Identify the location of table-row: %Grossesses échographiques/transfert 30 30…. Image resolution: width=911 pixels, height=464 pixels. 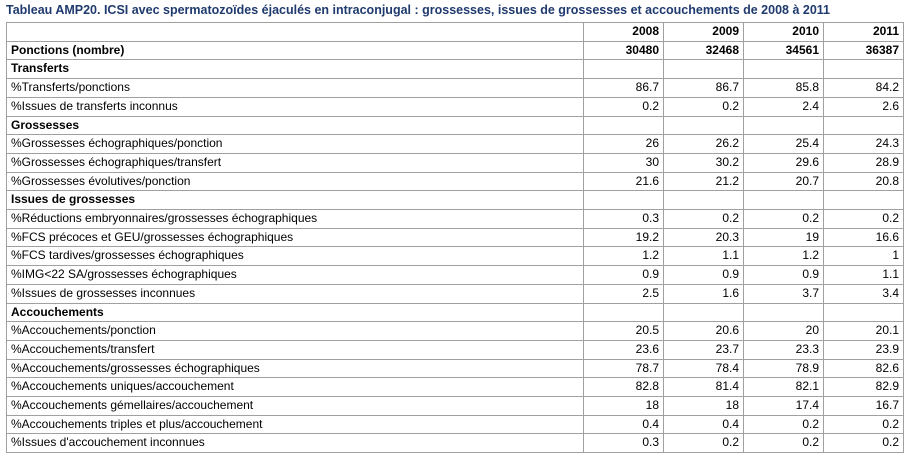
(455, 162).